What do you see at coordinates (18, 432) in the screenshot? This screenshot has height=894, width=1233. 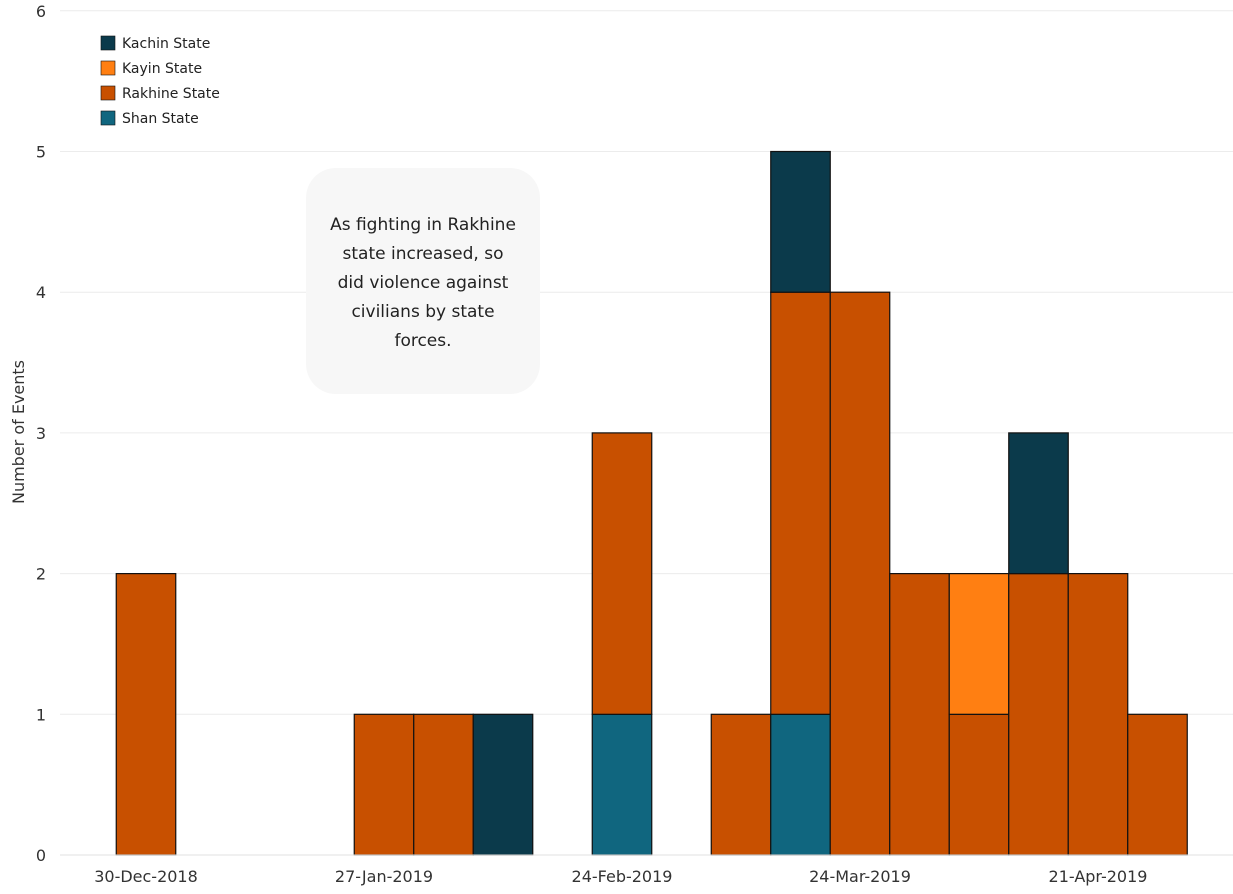 I see `y-axis-title: Number of Events` at bounding box center [18, 432].